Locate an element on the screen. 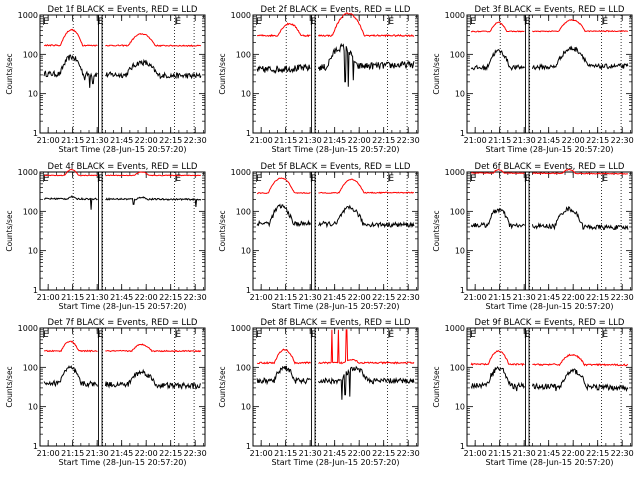  panel-title: Det 1f BLACK = Events, RED = LLD is located at coordinates (123, 10).